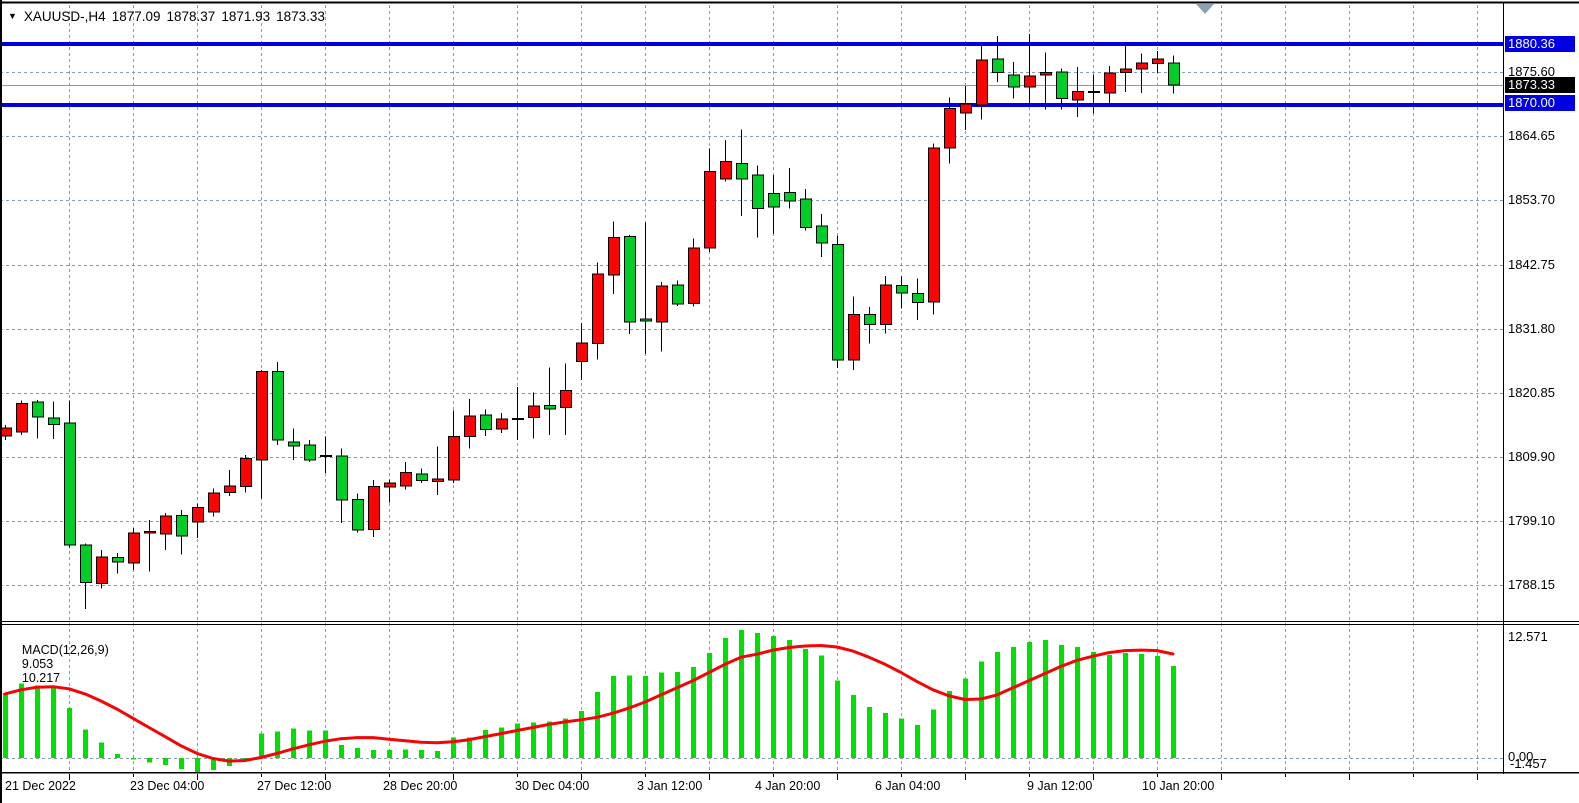 This screenshot has height=803, width=1579. Describe the element at coordinates (37, 664) in the screenshot. I see `indicator-main-value: 9.053` at that location.